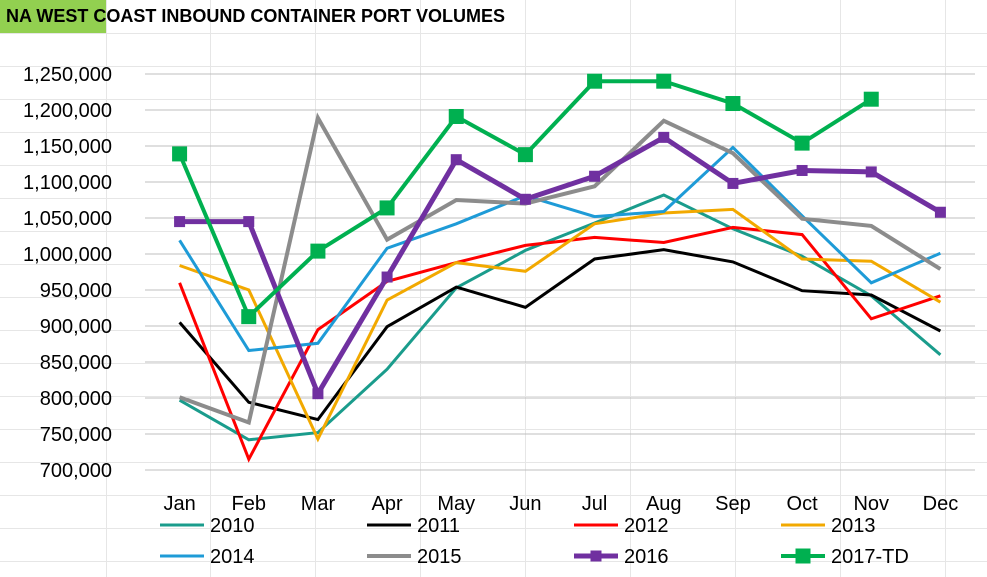  I want to click on x-tick-label: Oct, so click(803, 504).